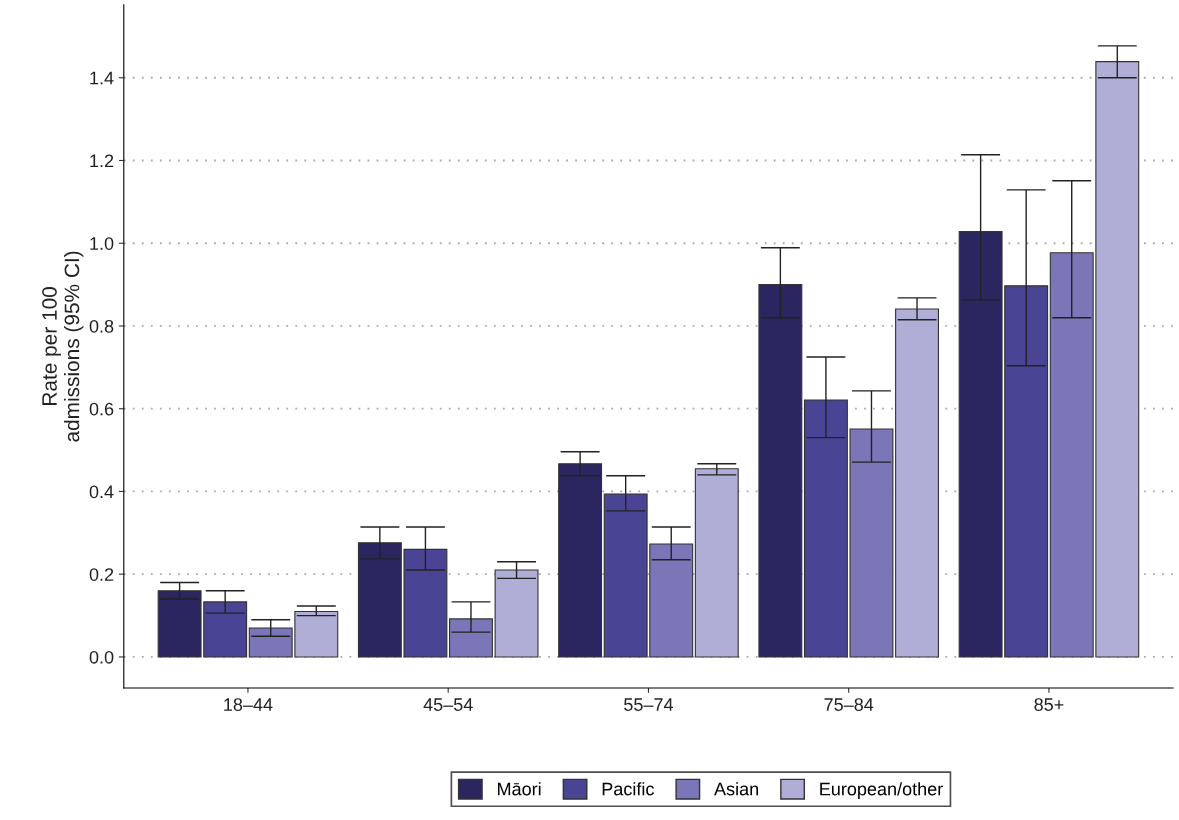 The height and width of the screenshot is (820, 1179). What do you see at coordinates (102, 243) in the screenshot?
I see `y-tick-label: 1.0` at bounding box center [102, 243].